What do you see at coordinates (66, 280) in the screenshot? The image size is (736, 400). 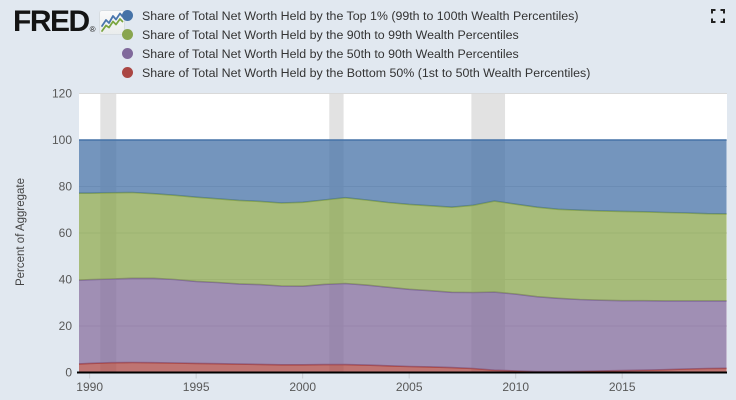 I see `y-axis-tick-label: 40` at bounding box center [66, 280].